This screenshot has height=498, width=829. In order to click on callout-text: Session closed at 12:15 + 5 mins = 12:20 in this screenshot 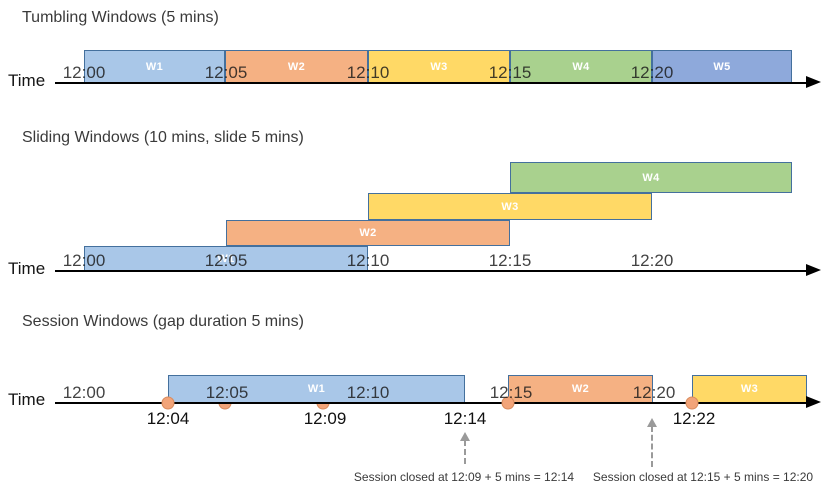, I will do `click(703, 477)`.